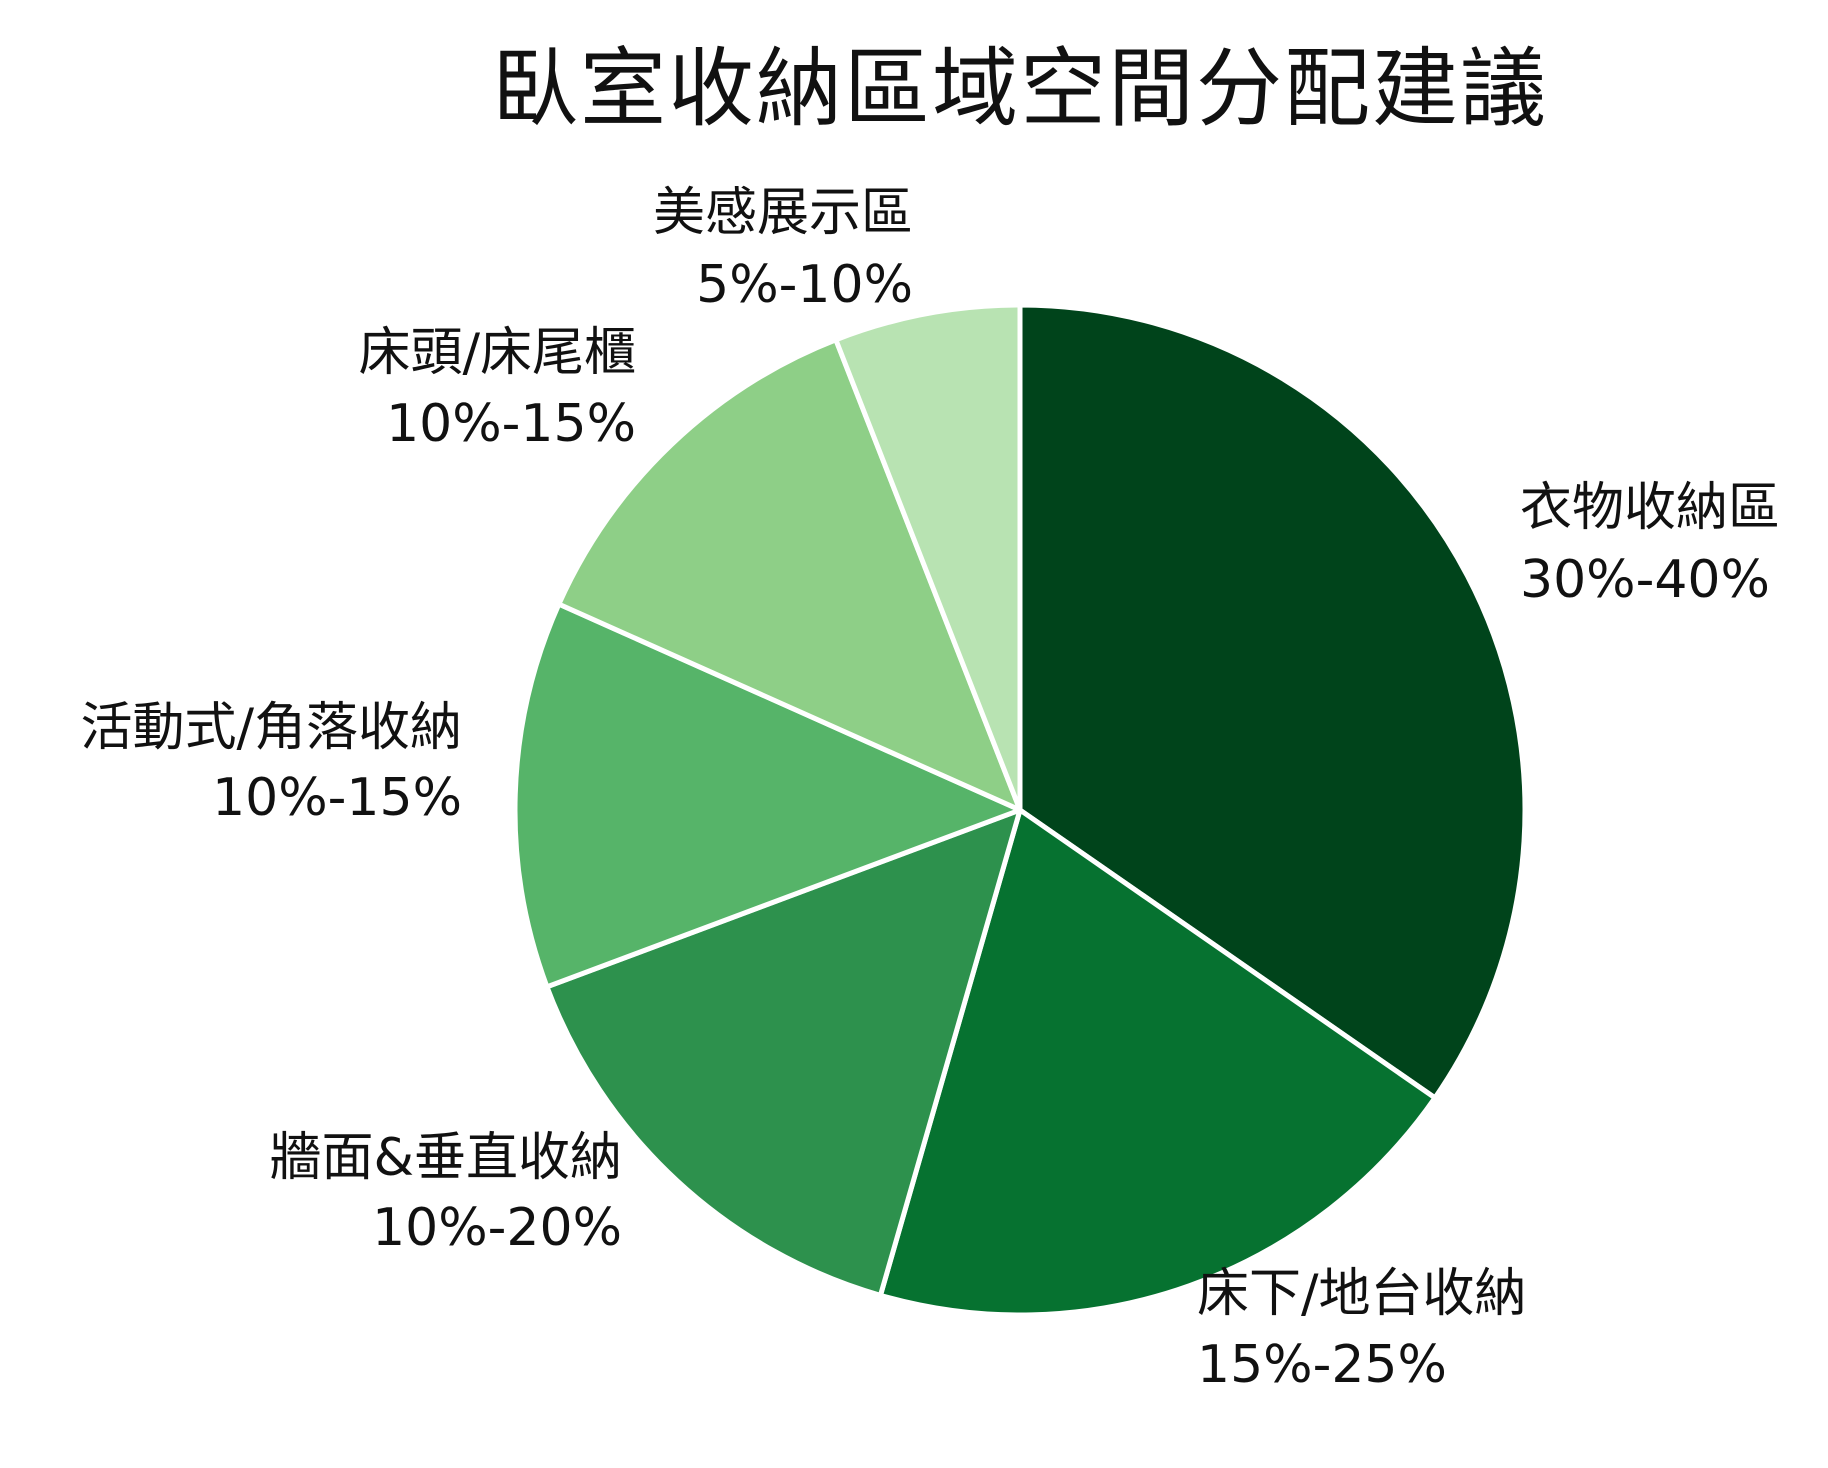 The image size is (1828, 1468). I want to click on slice-label: 美感展示區, so click(783, 213).